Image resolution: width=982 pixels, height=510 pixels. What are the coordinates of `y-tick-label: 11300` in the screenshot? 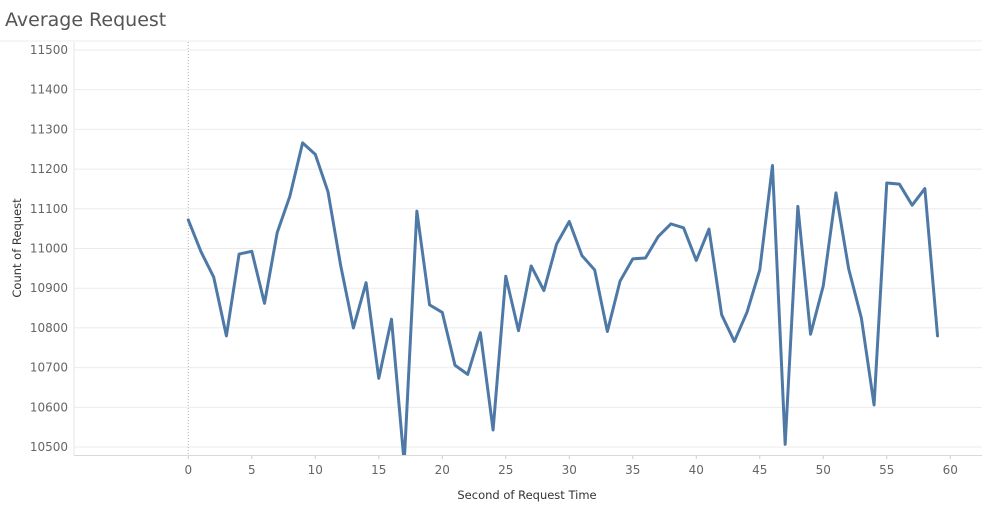 It's located at (49, 129).